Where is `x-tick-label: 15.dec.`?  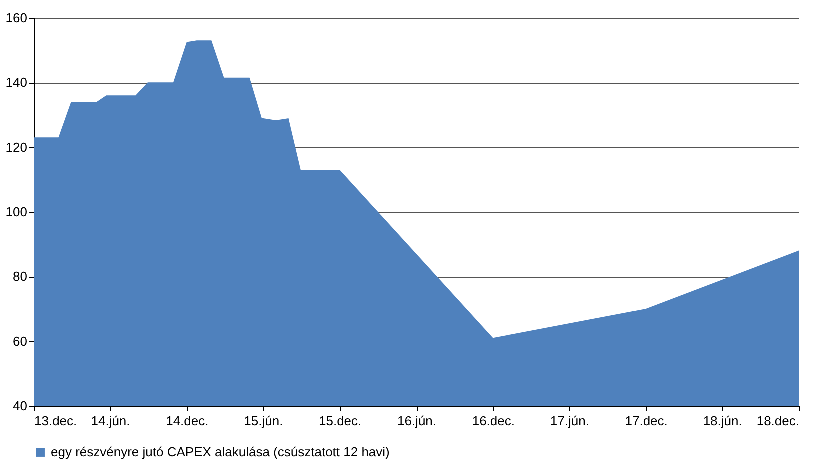 x-tick-label: 15.dec. is located at coordinates (340, 421).